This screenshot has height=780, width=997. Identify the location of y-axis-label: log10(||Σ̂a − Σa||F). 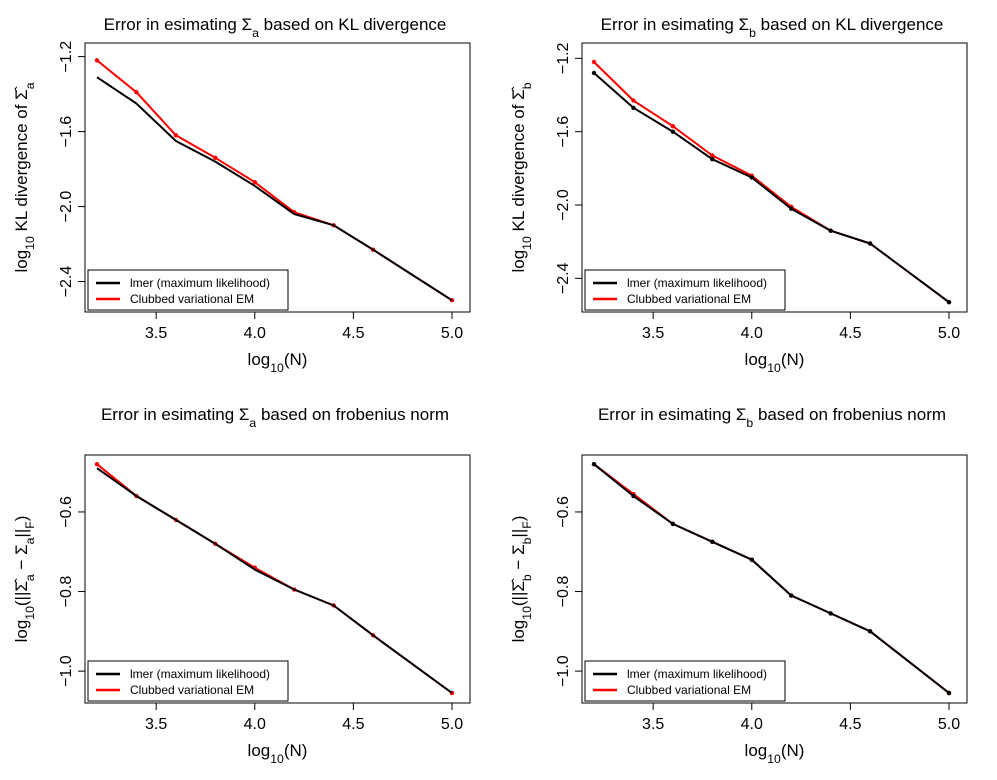
(24, 579).